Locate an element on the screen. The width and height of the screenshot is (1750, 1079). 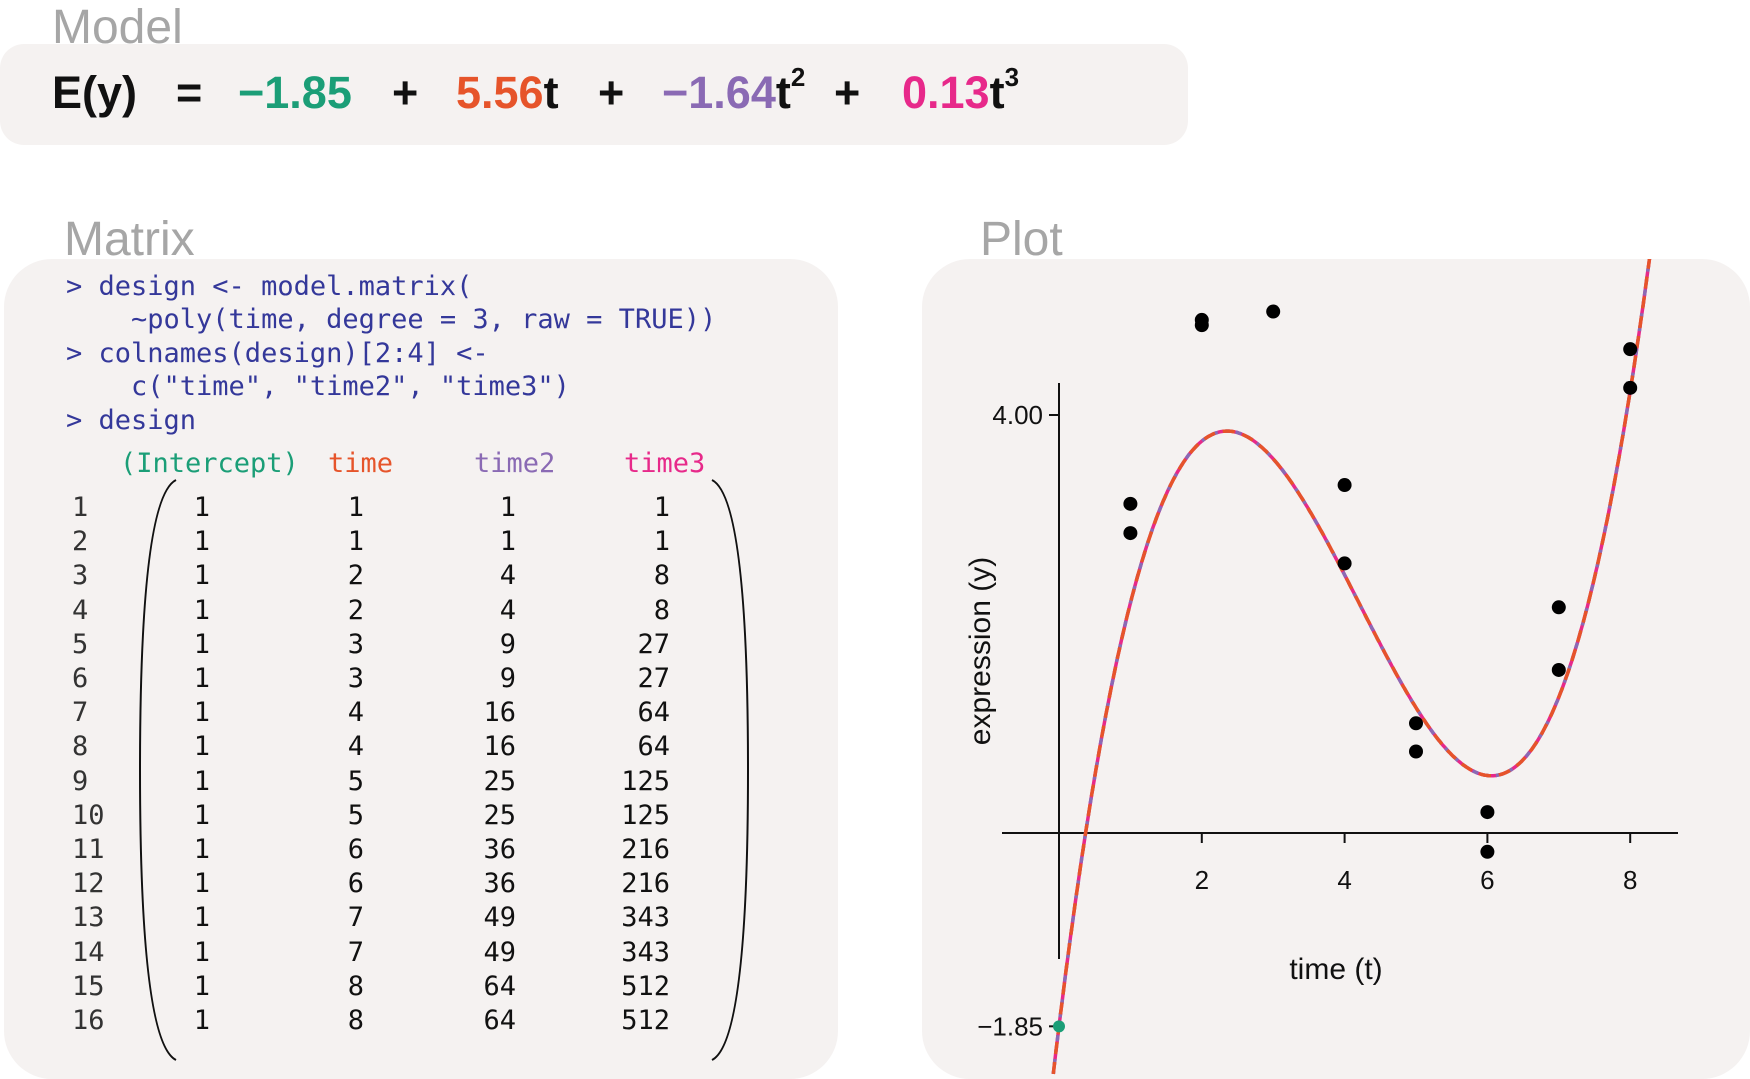
term-linear: 5.56t is located at coordinates (507, 92).